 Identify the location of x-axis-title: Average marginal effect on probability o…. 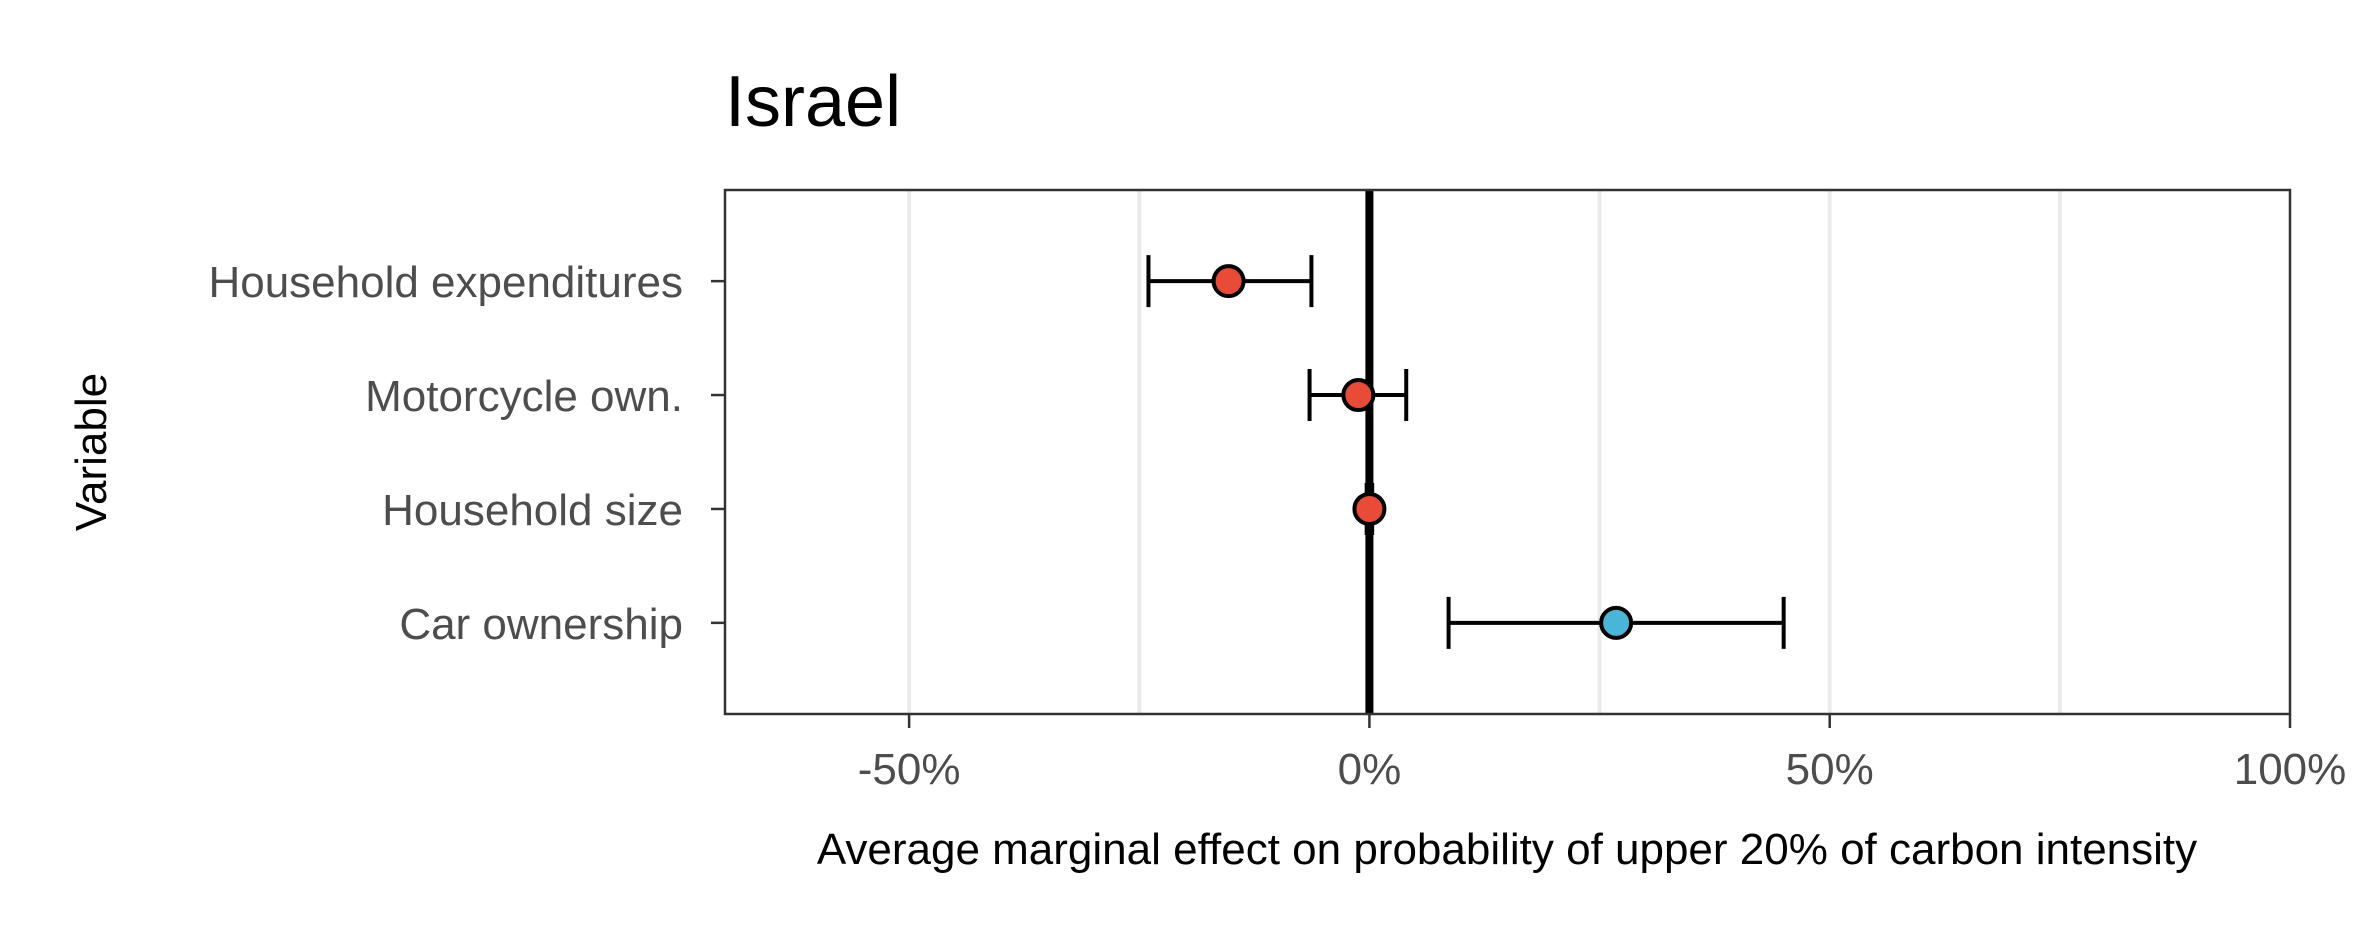
(1507, 849).